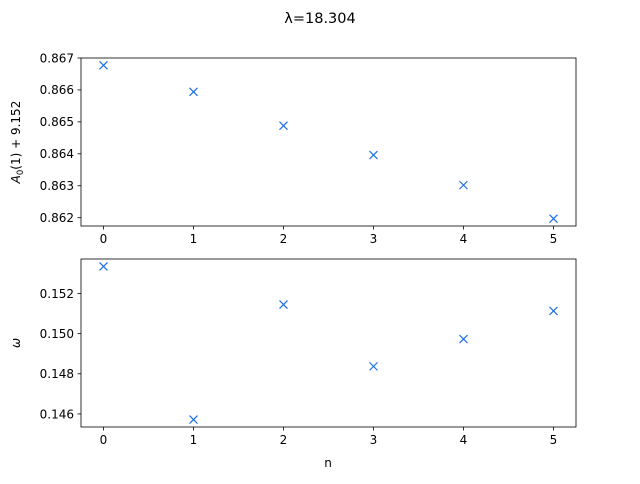 The width and height of the screenshot is (640, 484). Describe the element at coordinates (57, 414) in the screenshot. I see `y-tick-label: 0.146` at that location.